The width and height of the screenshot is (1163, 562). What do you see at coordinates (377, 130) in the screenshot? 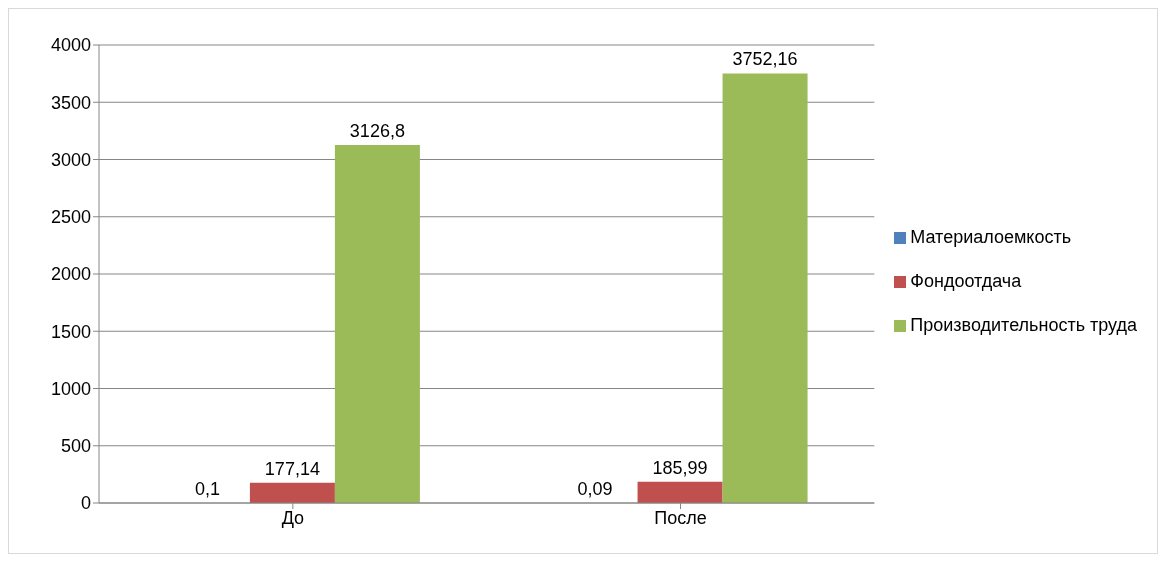
I see `data-label: 3126,8` at bounding box center [377, 130].